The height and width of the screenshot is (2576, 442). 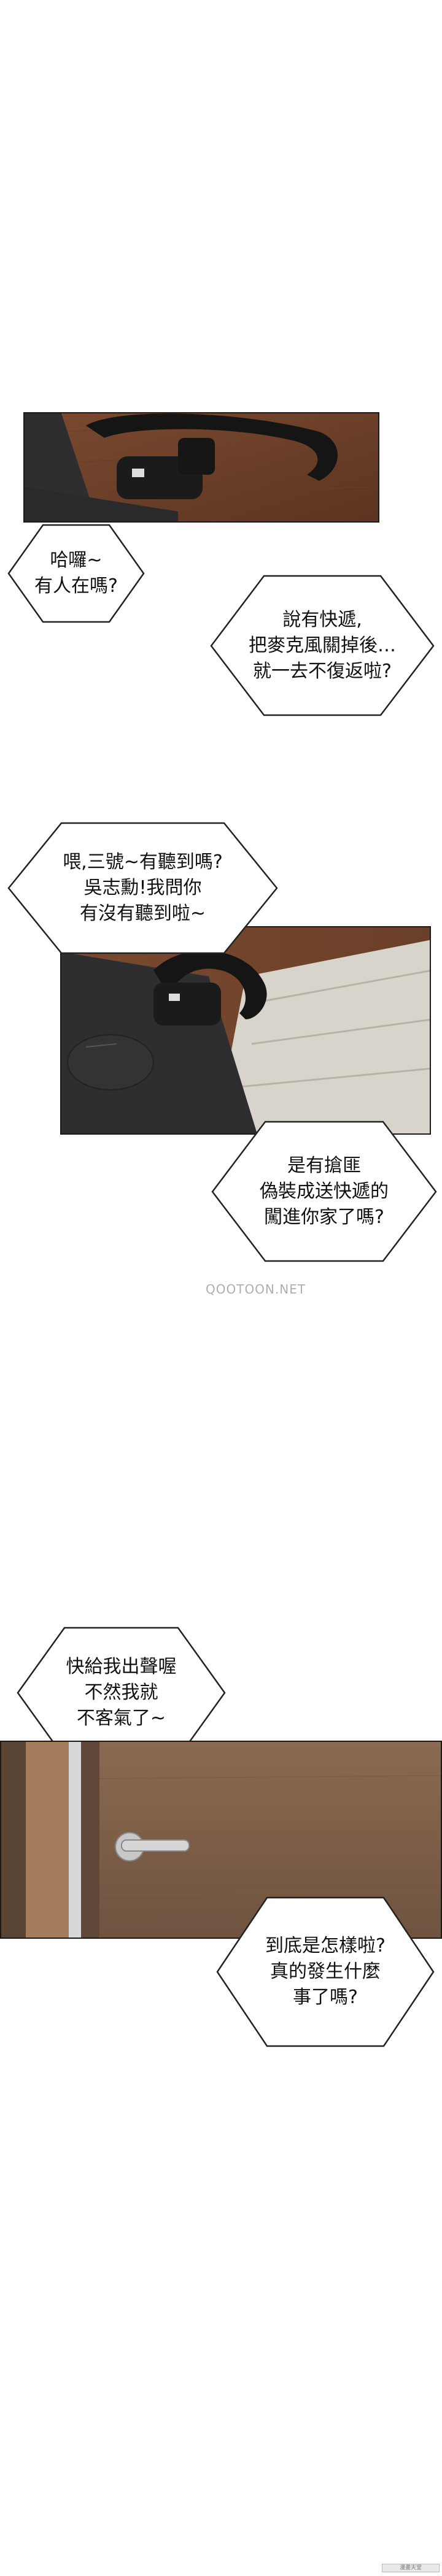 I want to click on panel-headset-mouse-desk, so click(x=245, y=1030).